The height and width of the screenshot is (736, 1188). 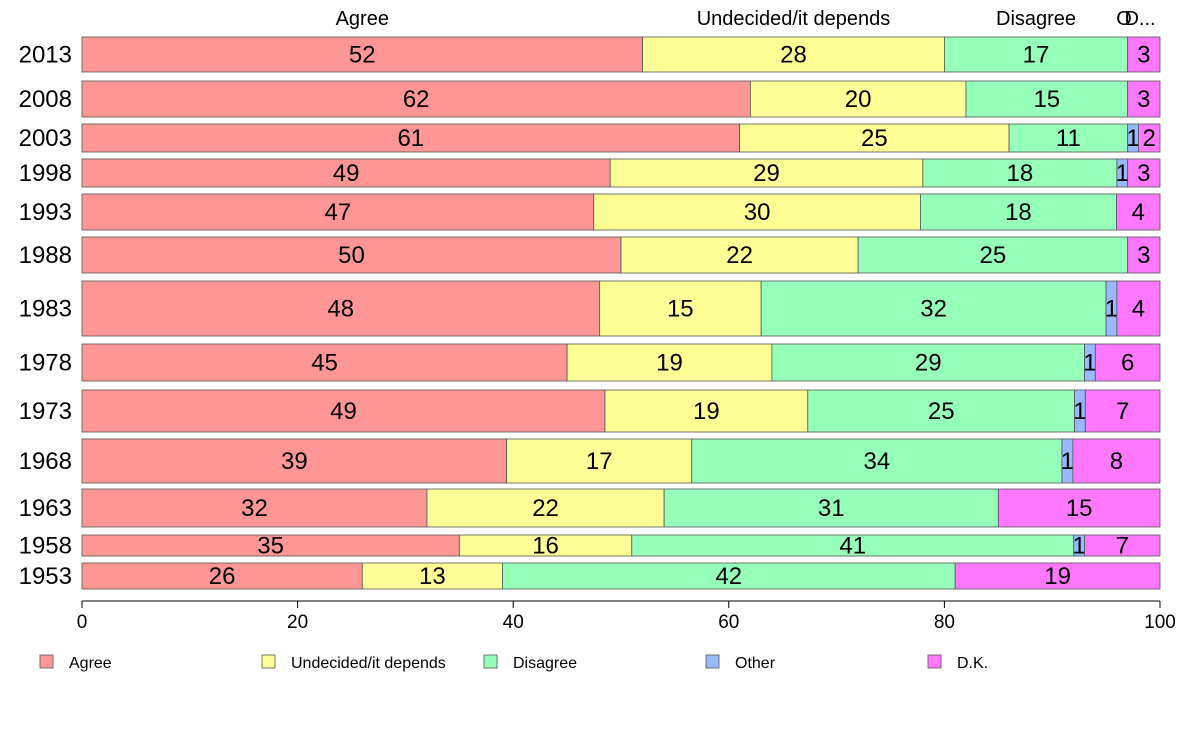 I want to click on bar-segment-1958-d-k-, so click(x=1122, y=545).